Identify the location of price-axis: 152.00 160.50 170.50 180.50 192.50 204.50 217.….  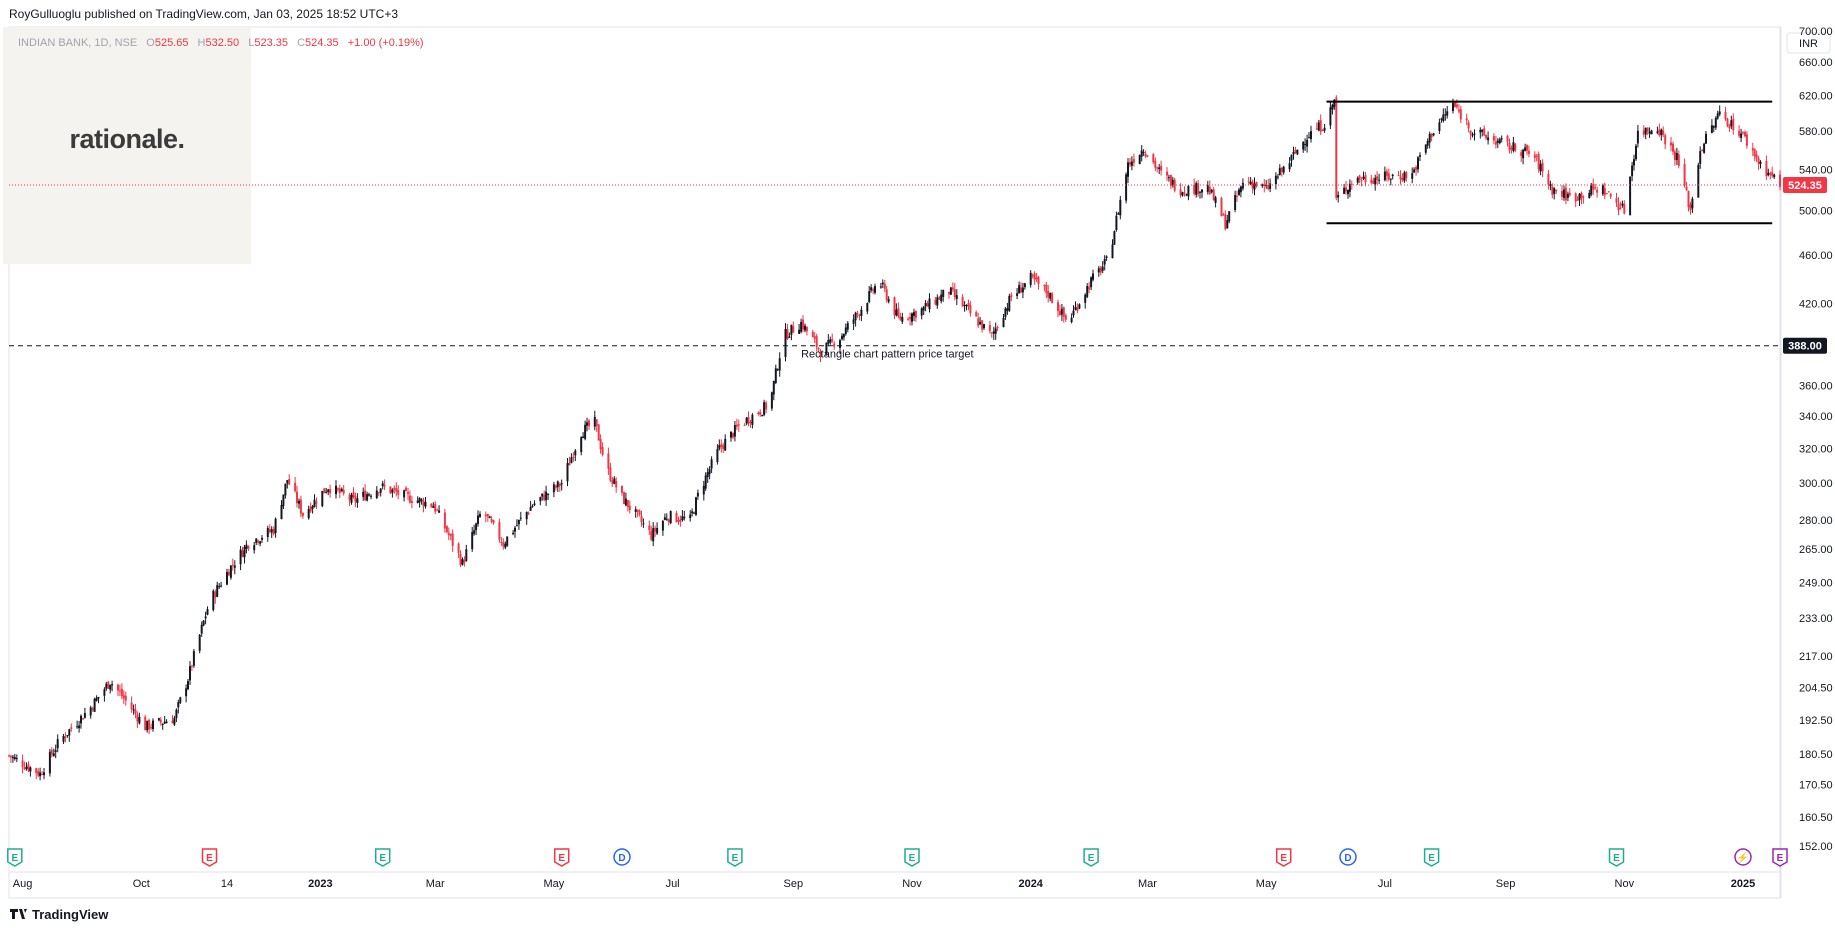
(1816, 439).